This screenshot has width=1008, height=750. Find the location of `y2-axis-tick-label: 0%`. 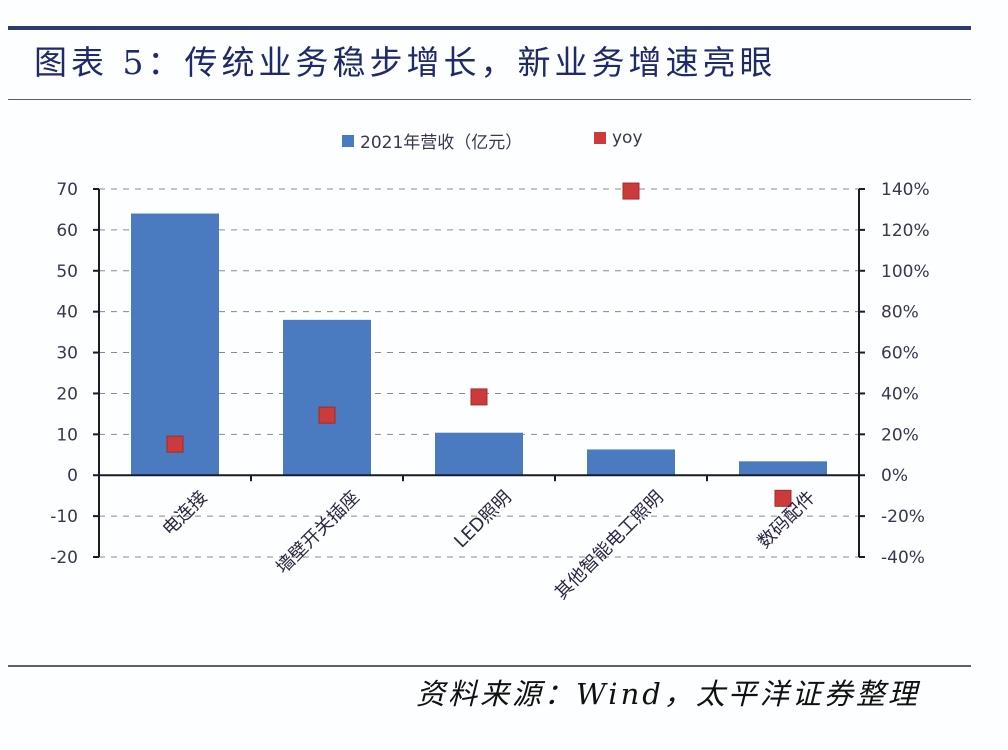

y2-axis-tick-label: 0% is located at coordinates (894, 476).